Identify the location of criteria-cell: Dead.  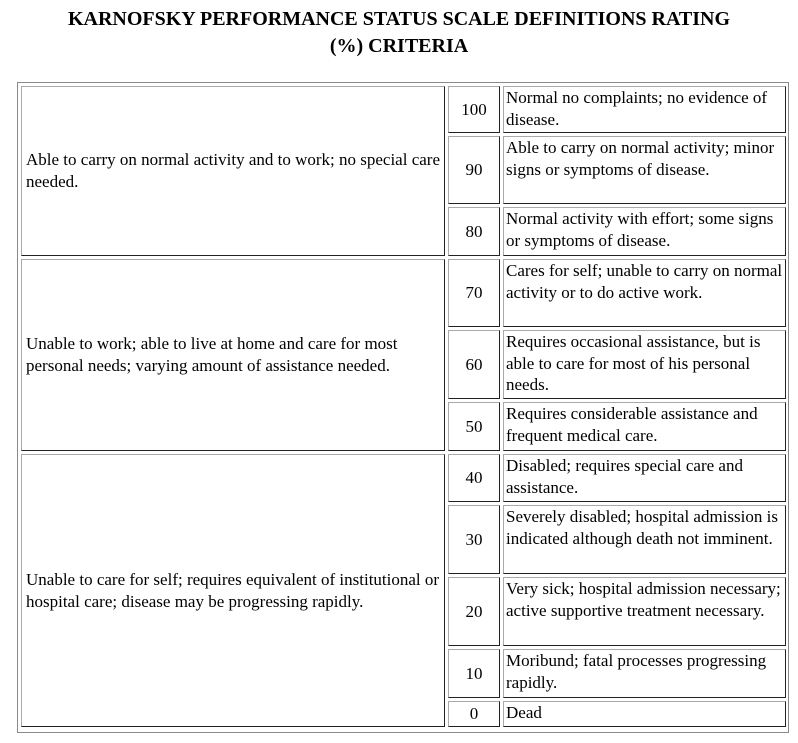
(644, 714).